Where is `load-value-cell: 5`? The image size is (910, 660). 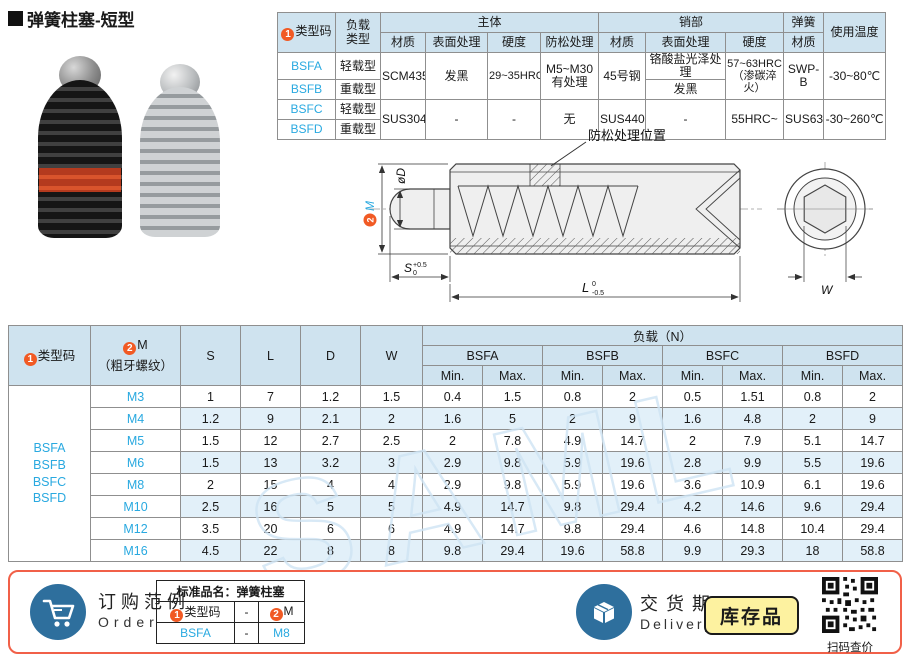 load-value-cell: 5 is located at coordinates (512, 418).